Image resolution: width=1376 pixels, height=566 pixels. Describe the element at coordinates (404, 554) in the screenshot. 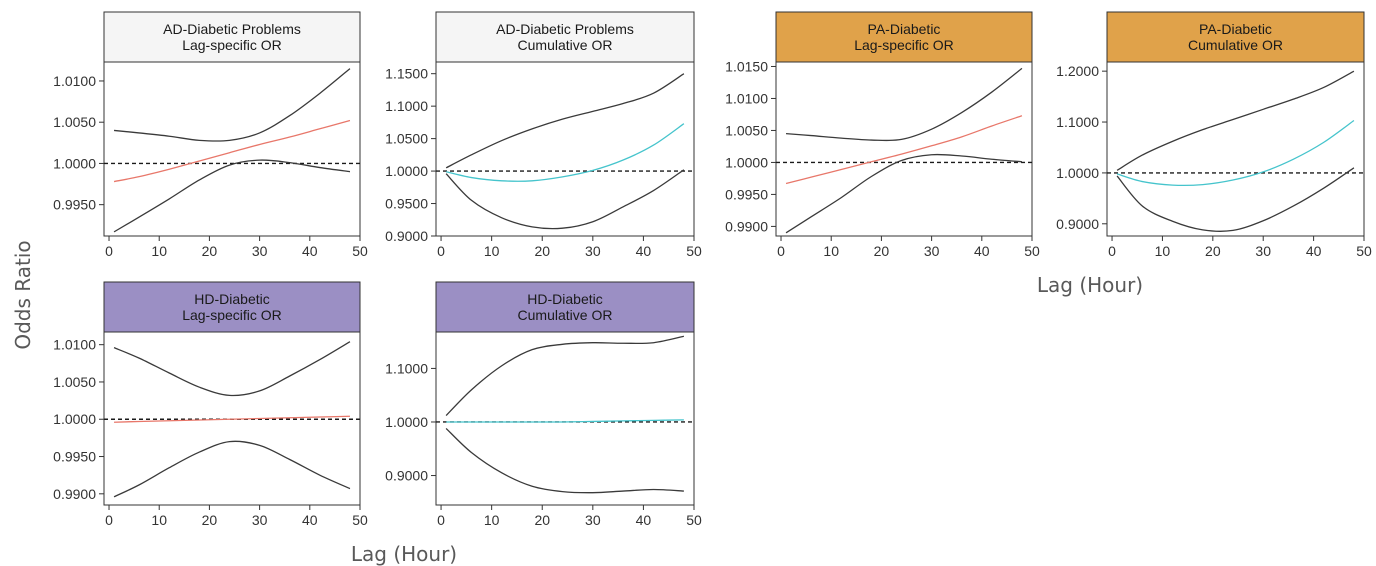

I see `x-axis-title-bottom: Lag (Hour)` at that location.